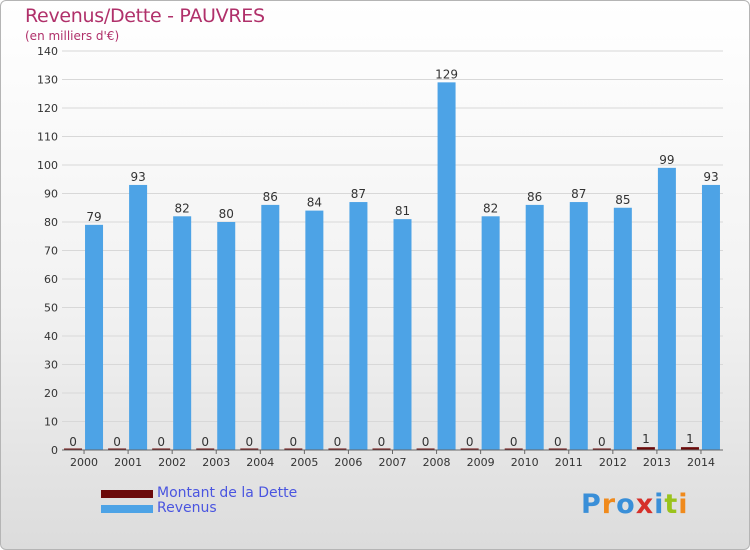 The height and width of the screenshot is (550, 750). I want to click on y-tick-label-100: 100, so click(47, 165).